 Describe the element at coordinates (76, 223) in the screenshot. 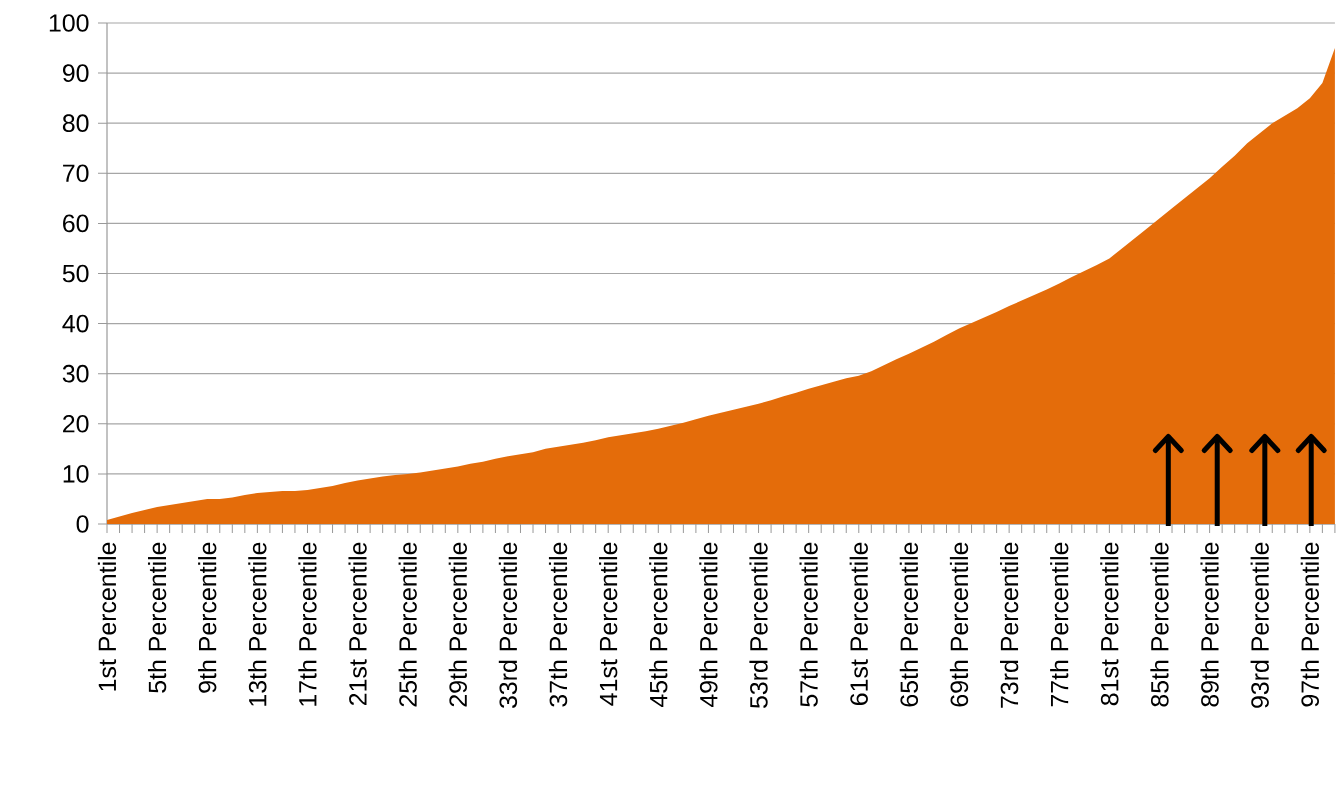

I see `y-tick-label: 60` at that location.